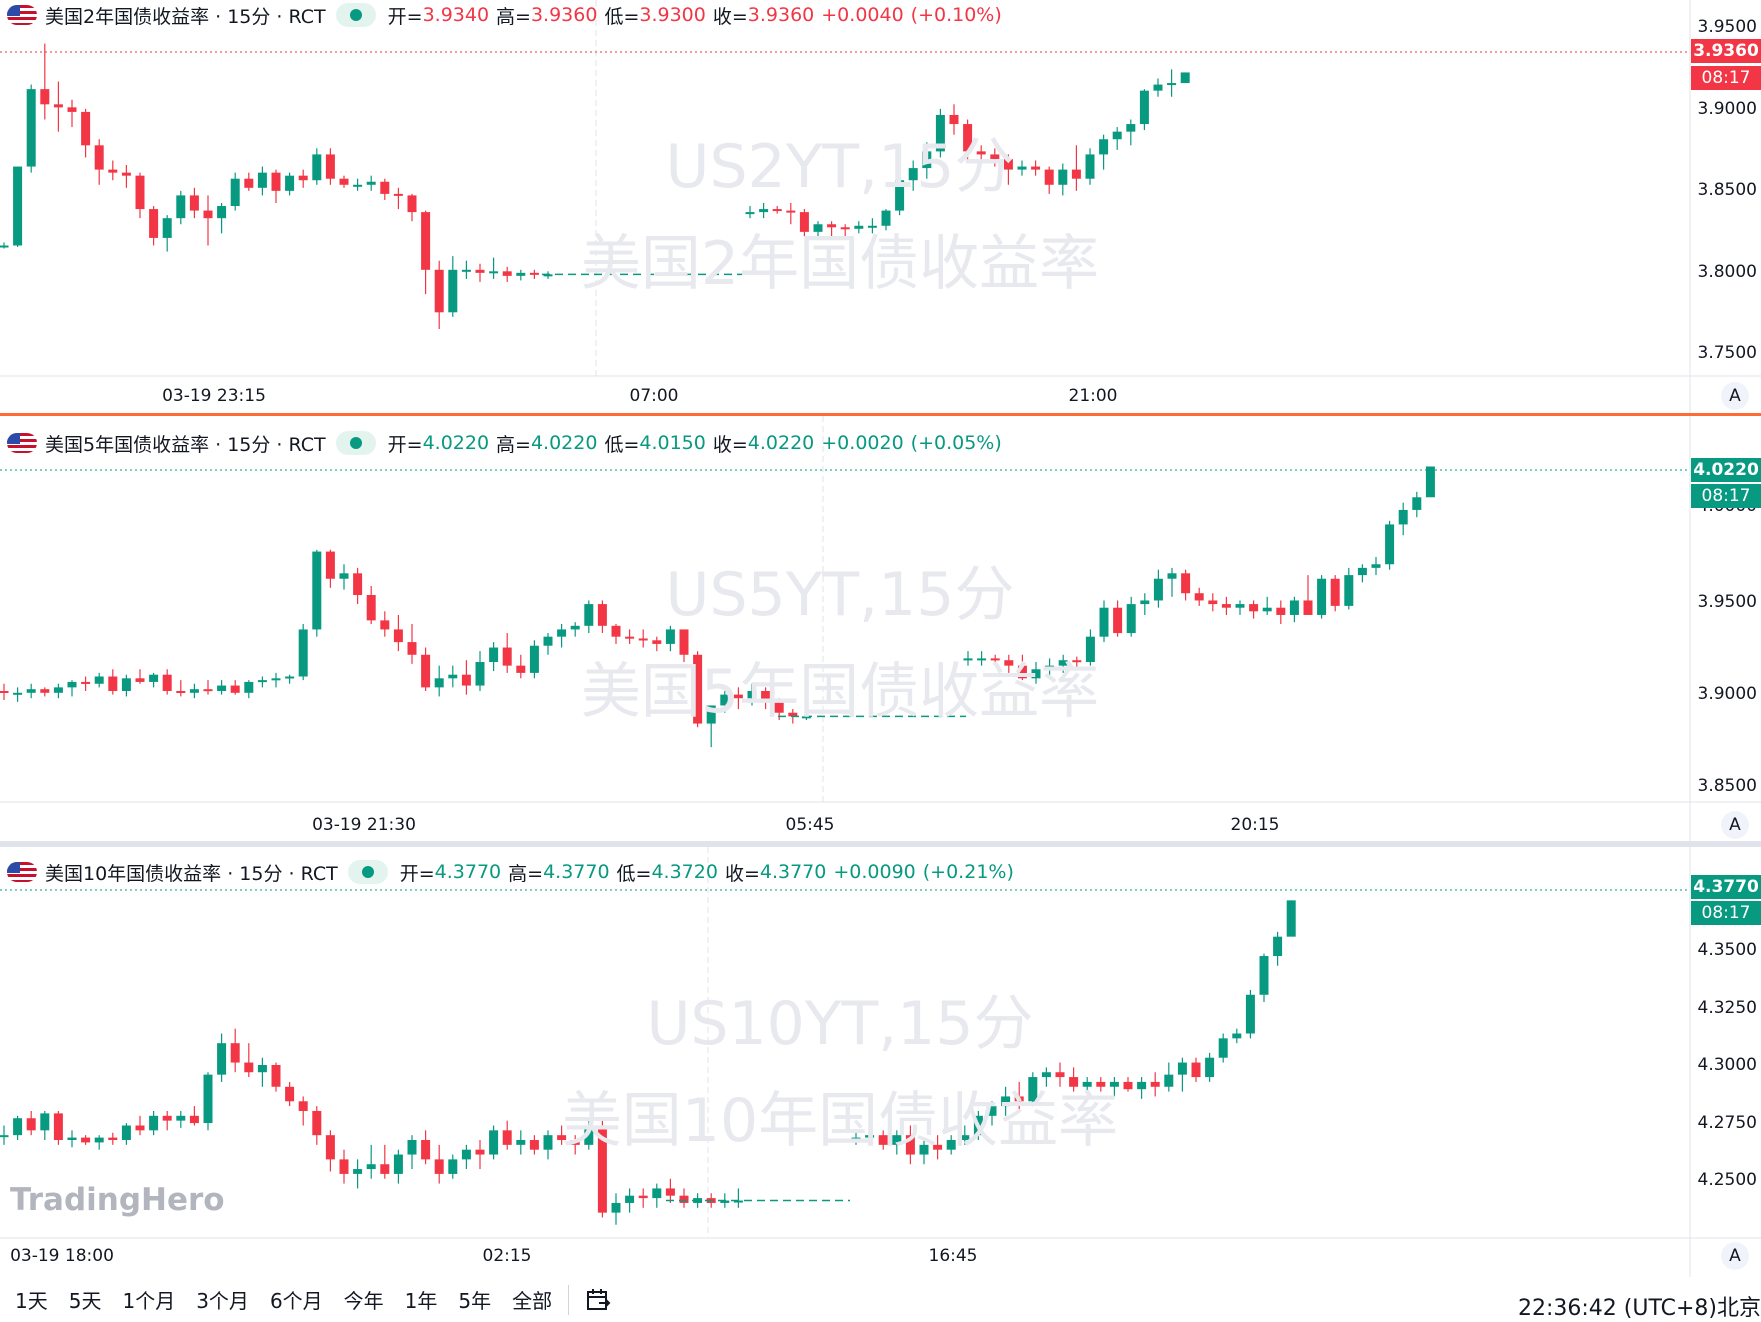 Image resolution: width=1761 pixels, height=1322 pixels. What do you see at coordinates (532, 1301) in the screenshot?
I see `range-all-button: 全部` at bounding box center [532, 1301].